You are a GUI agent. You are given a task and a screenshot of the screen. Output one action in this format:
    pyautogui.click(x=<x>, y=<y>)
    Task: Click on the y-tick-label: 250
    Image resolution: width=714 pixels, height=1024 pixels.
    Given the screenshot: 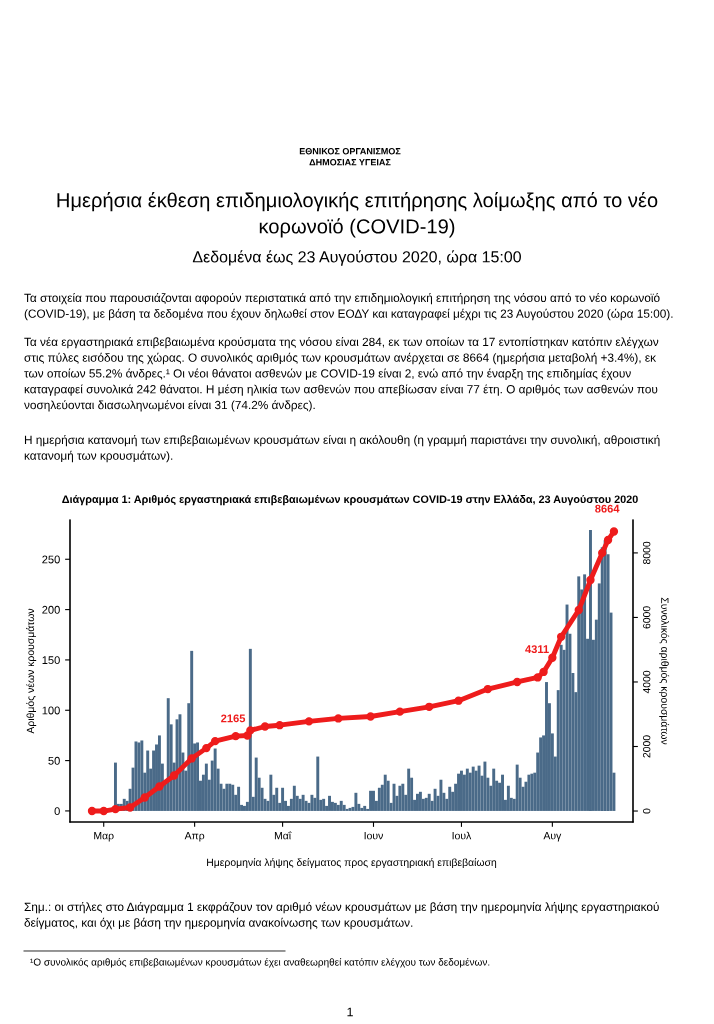 What is the action you would take?
    pyautogui.click(x=51, y=559)
    